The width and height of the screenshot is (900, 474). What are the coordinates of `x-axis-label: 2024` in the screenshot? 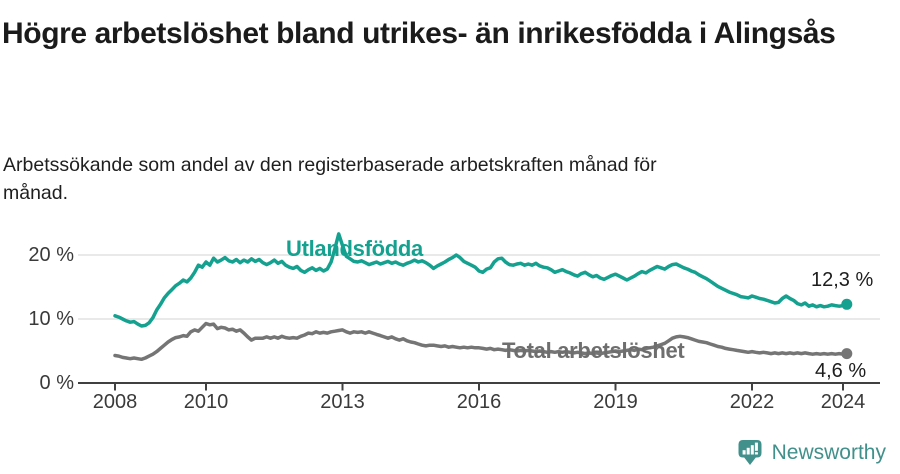 It's located at (843, 402).